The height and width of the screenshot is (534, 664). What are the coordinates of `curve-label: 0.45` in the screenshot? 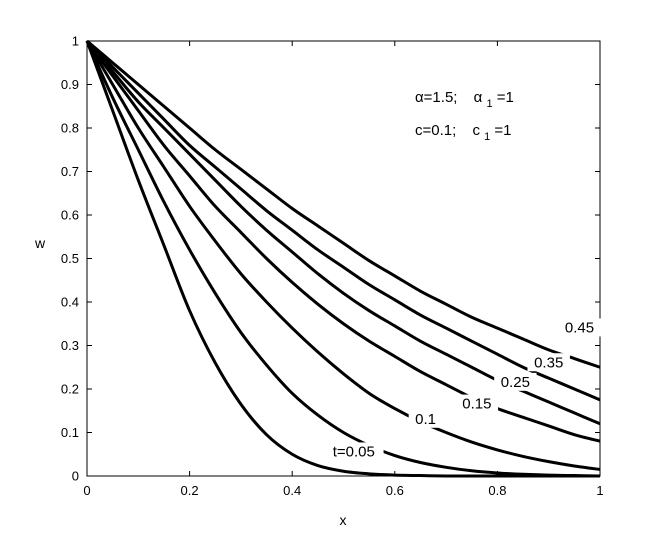 It's located at (579, 327).